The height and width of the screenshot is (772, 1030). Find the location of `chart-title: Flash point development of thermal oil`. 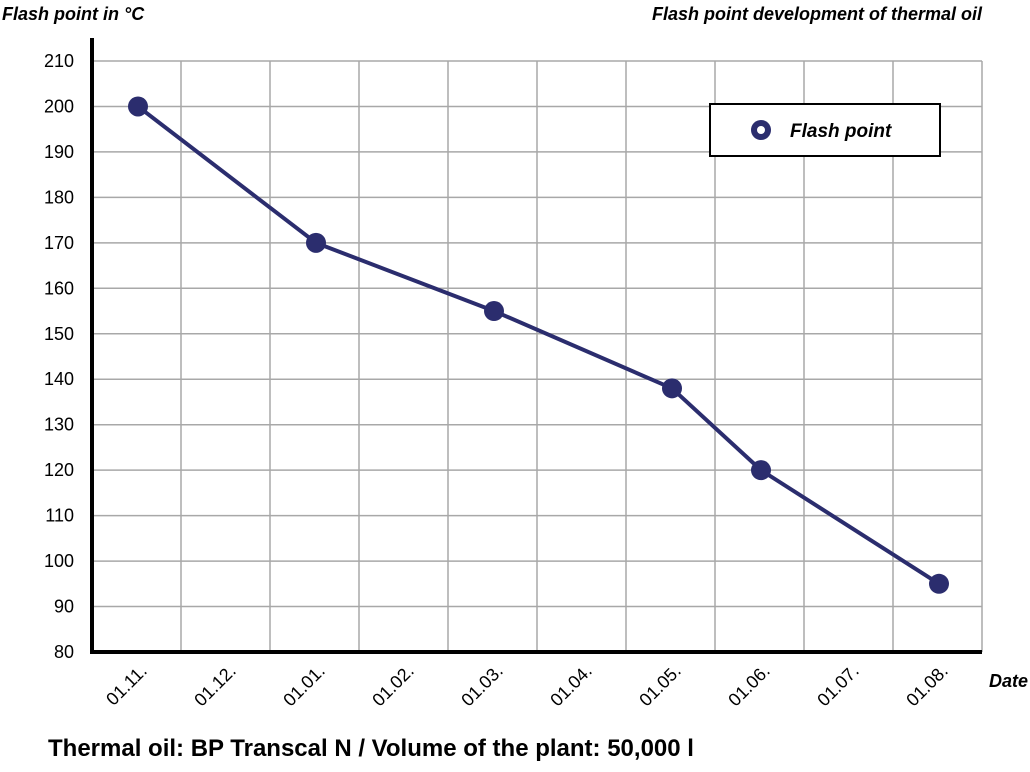

chart-title: Flash point development of thermal oil is located at coordinates (817, 14).